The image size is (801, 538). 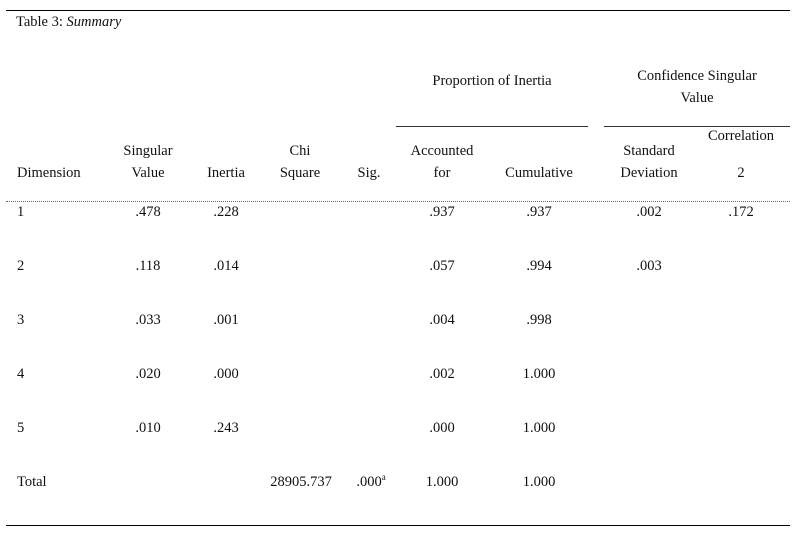 I want to click on cell-singular-value: .020, so click(x=148, y=374).